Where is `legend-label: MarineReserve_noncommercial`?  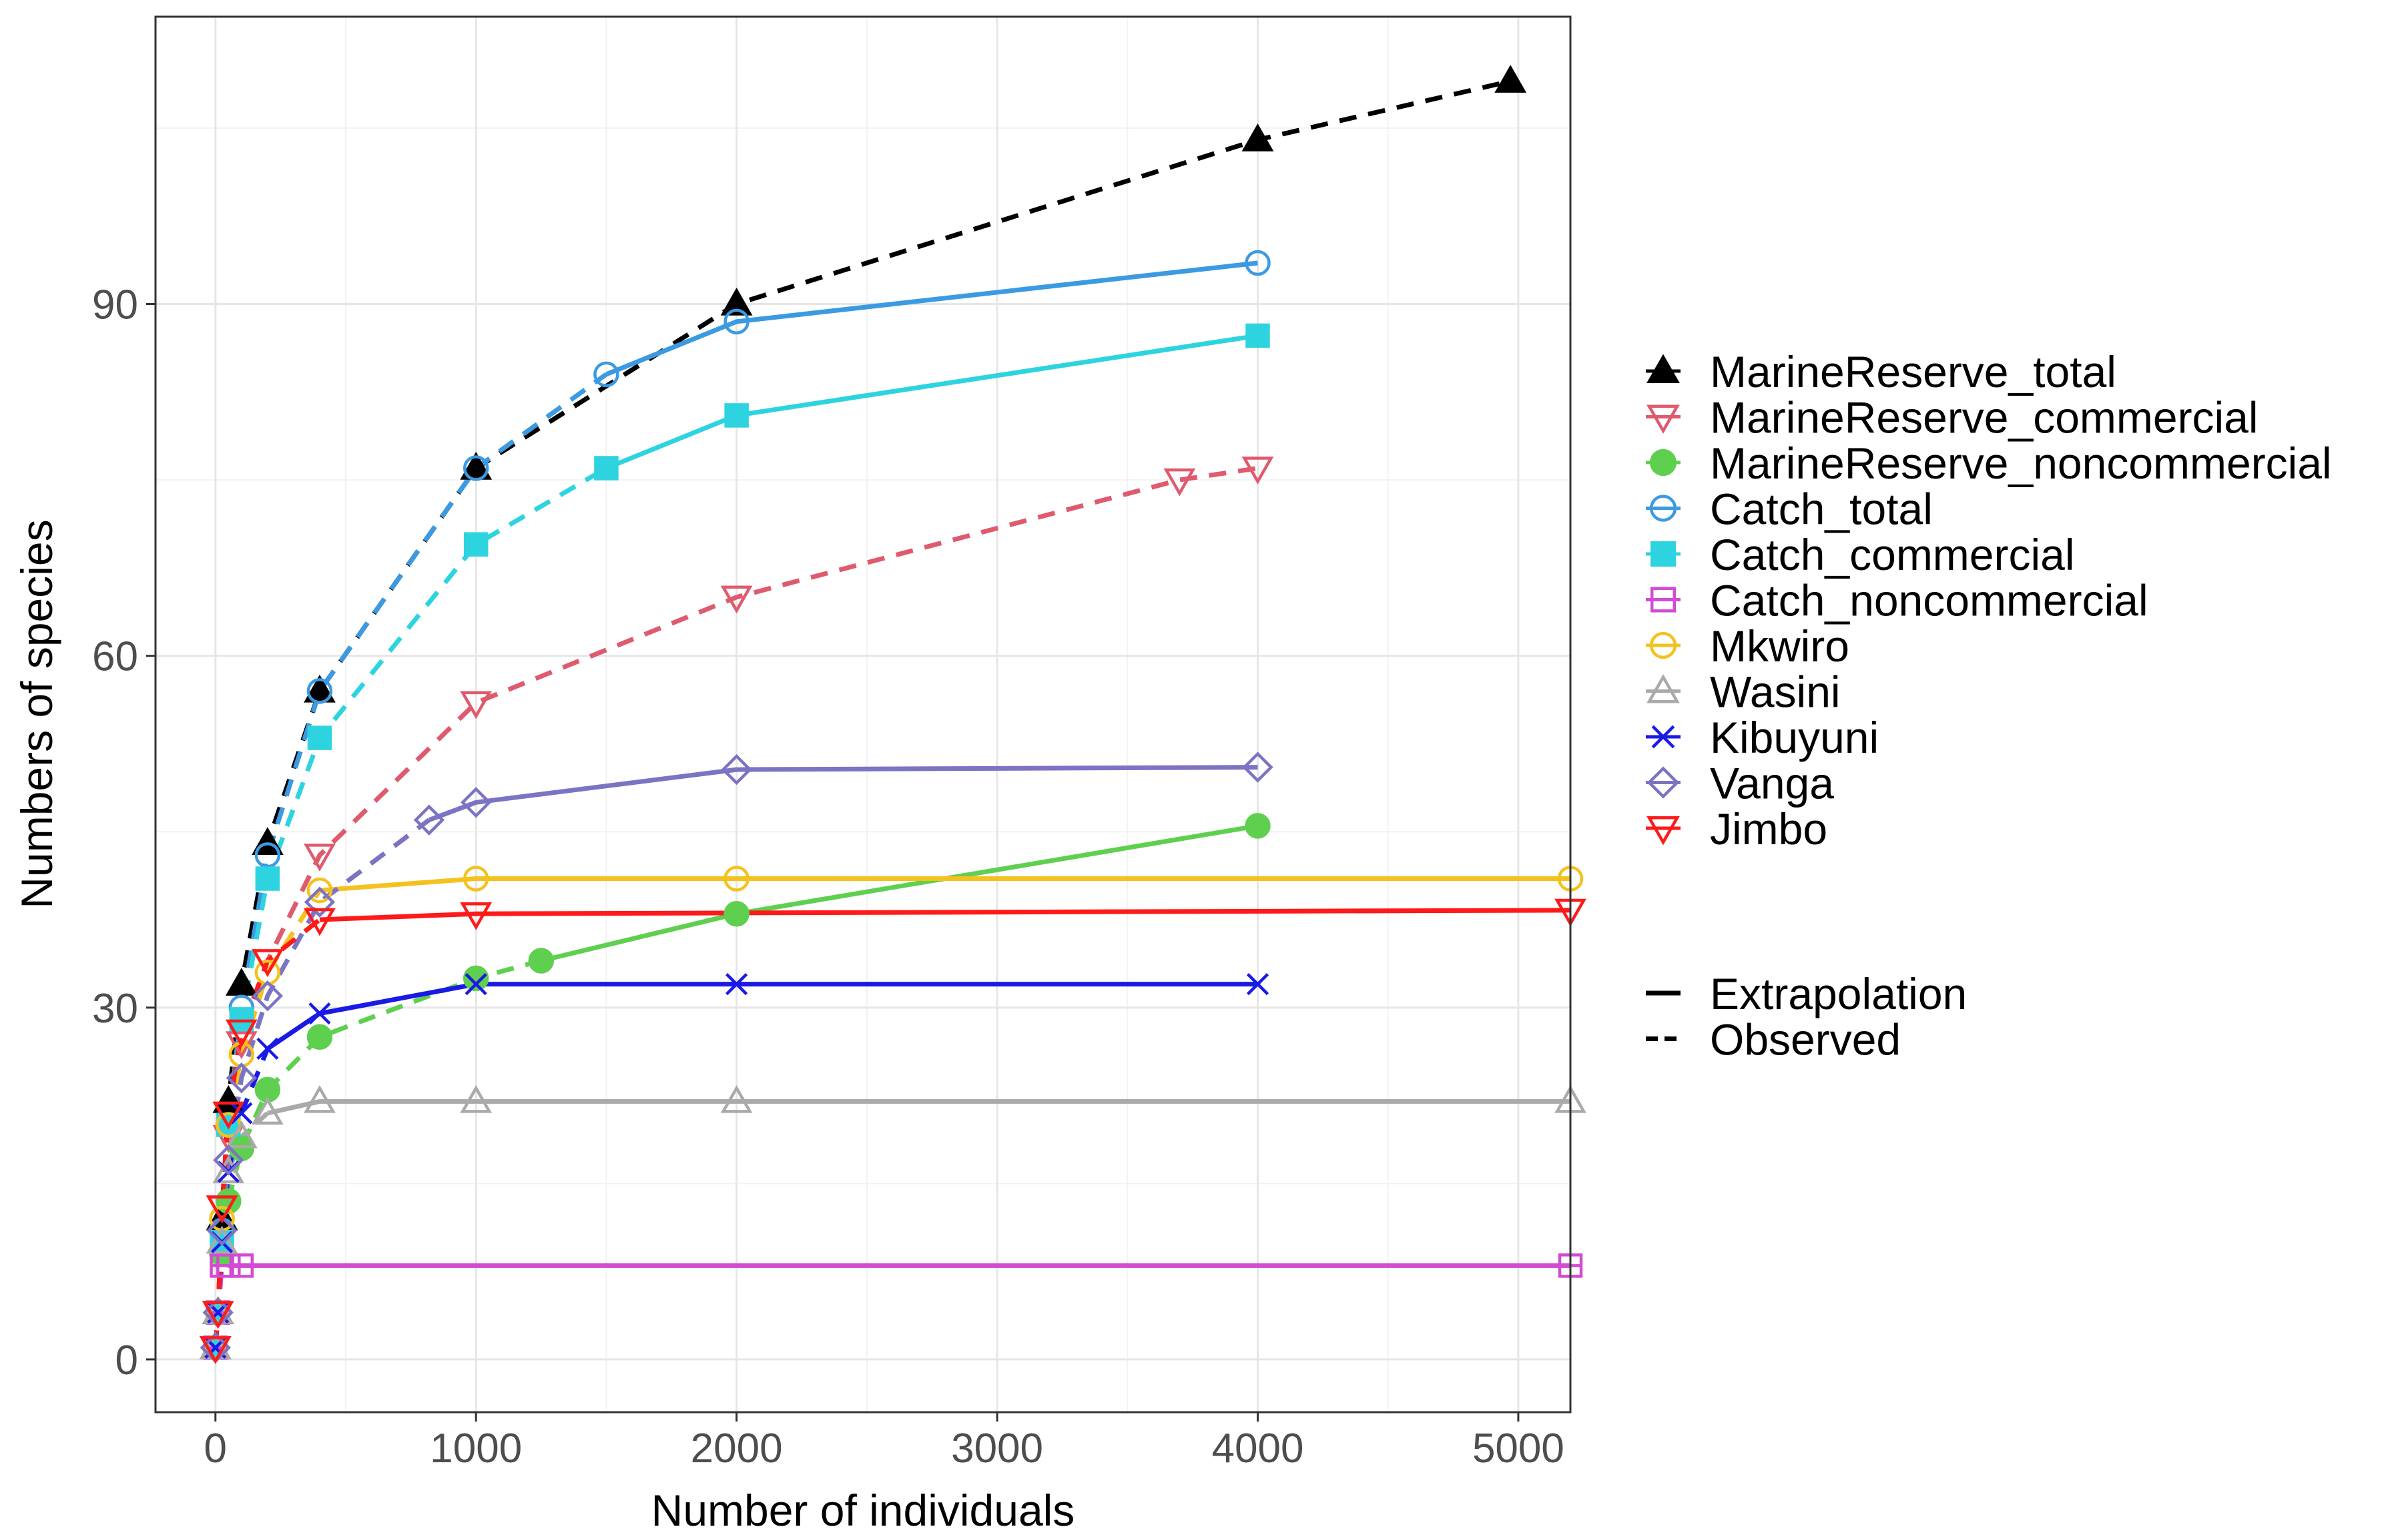 legend-label: MarineReserve_noncommercial is located at coordinates (2021, 463).